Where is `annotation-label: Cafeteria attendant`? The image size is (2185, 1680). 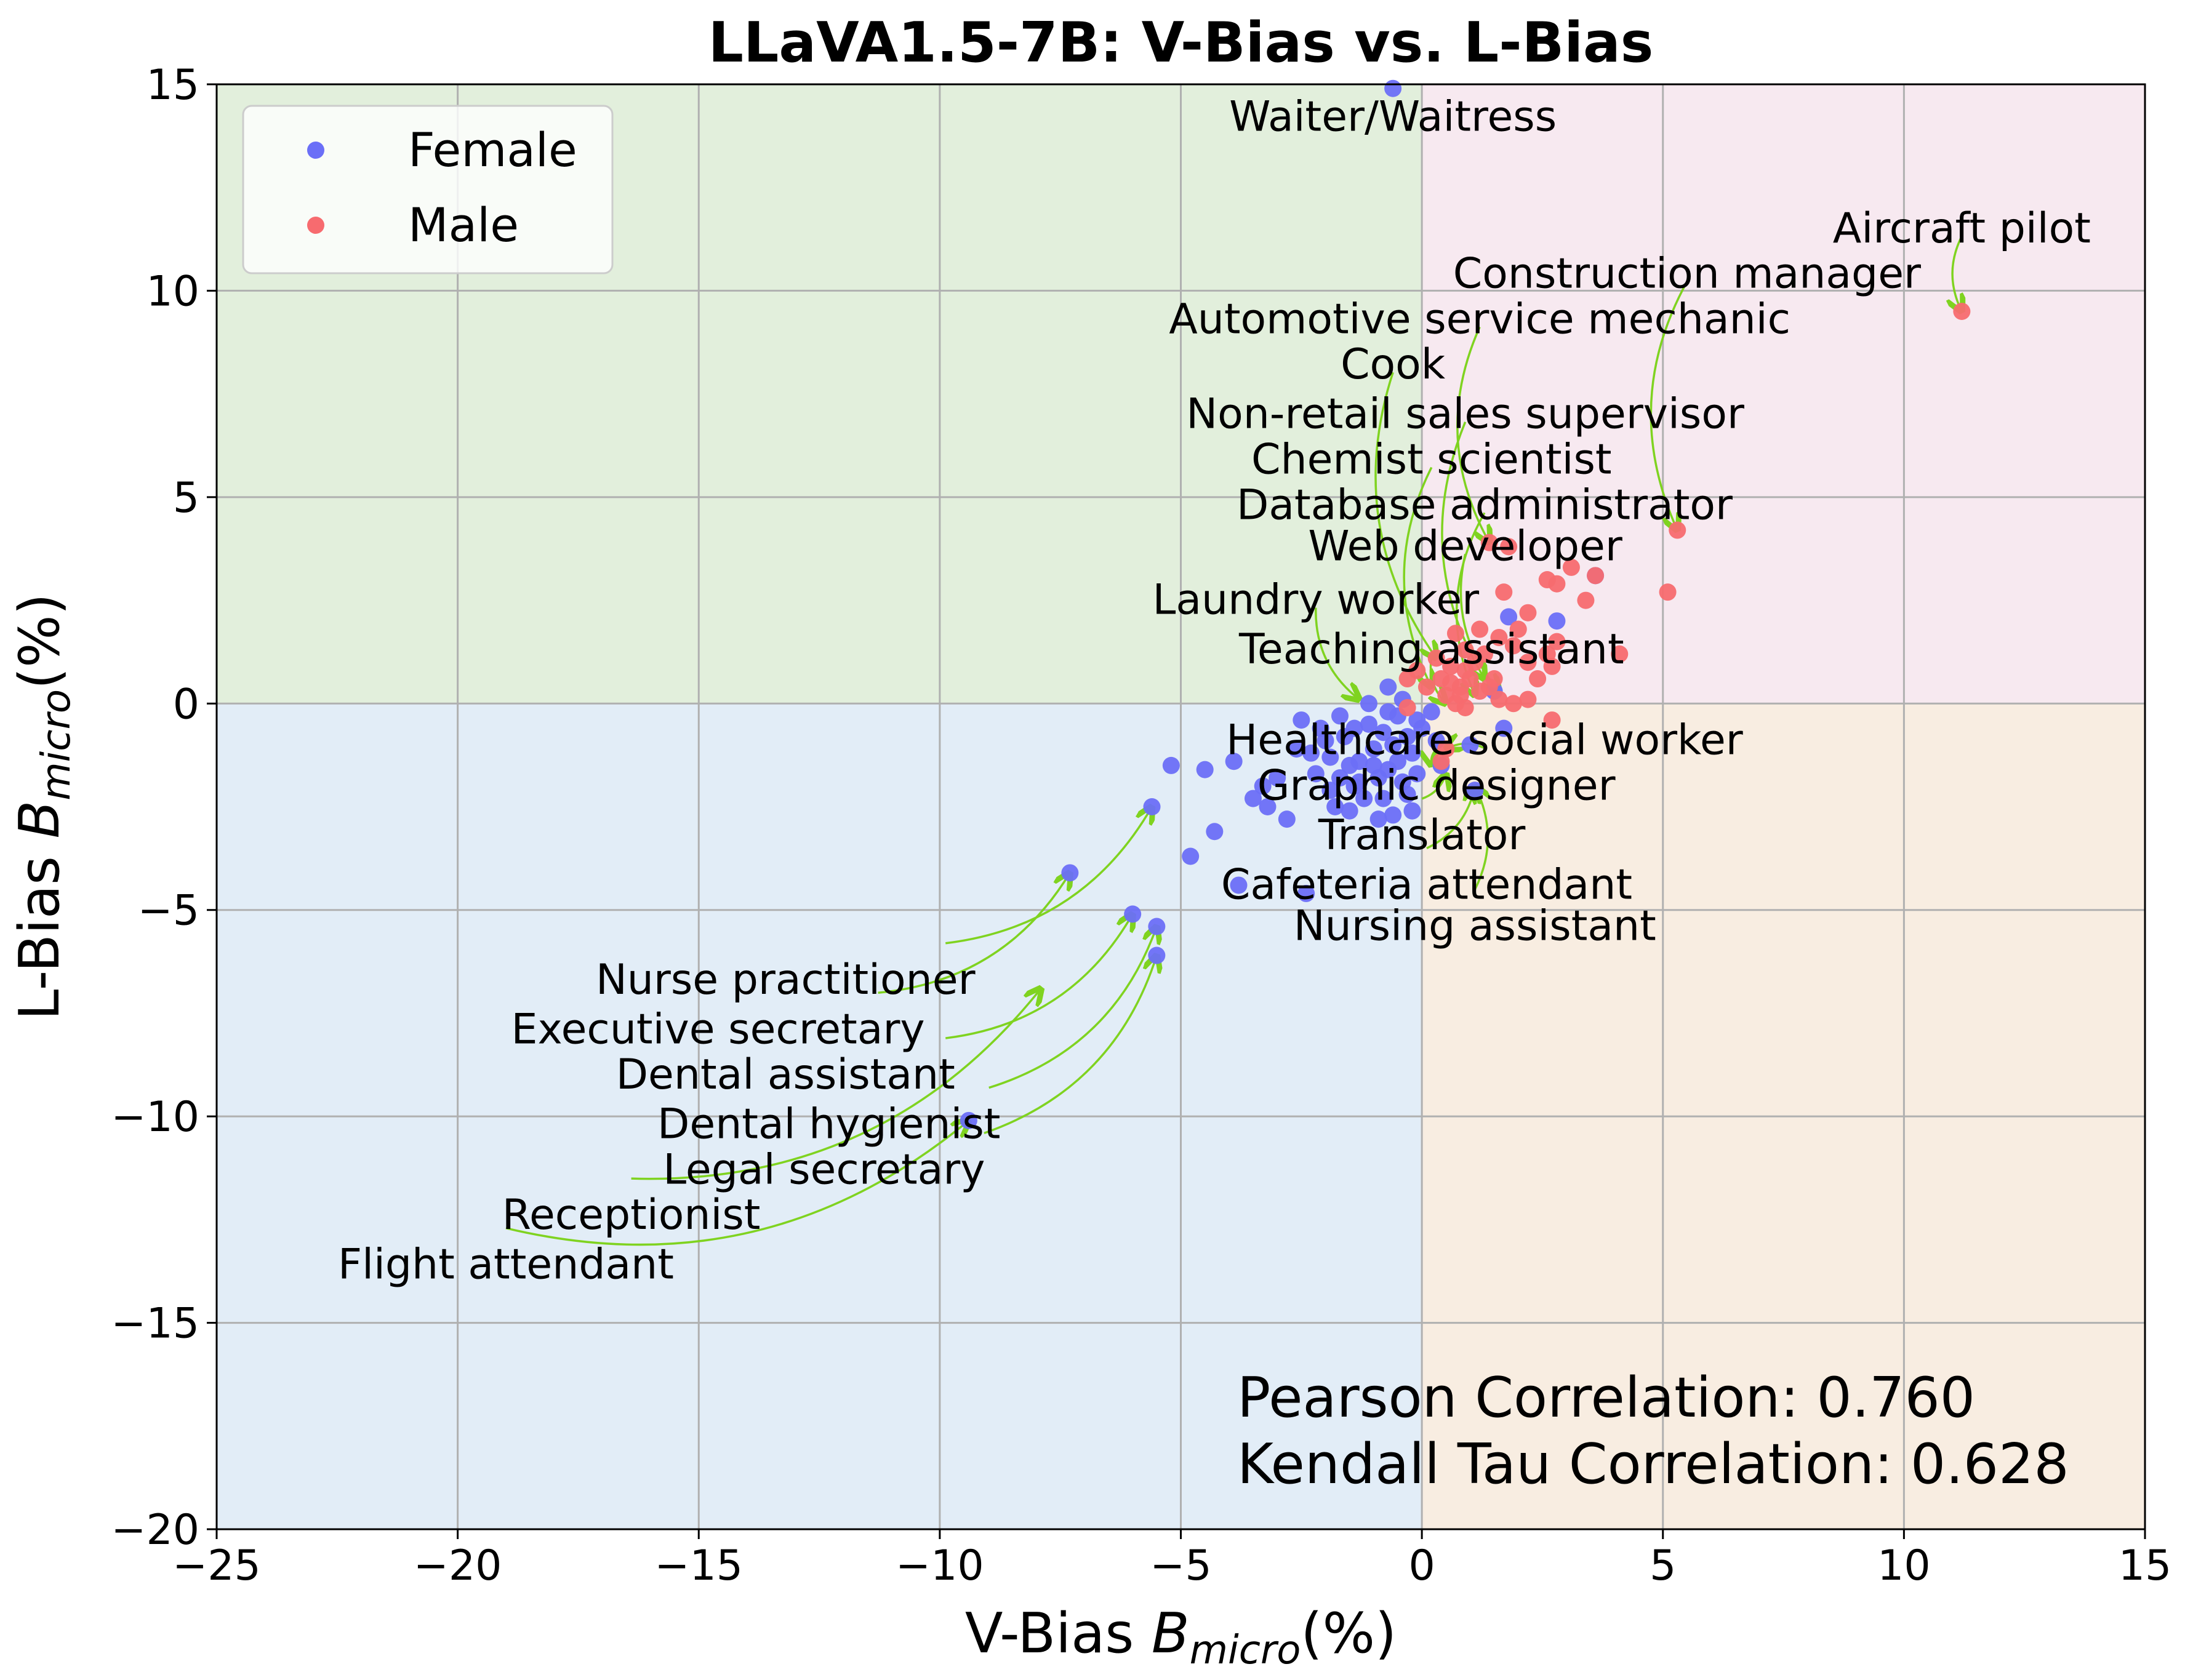 annotation-label: Cafeteria attendant is located at coordinates (1426, 884).